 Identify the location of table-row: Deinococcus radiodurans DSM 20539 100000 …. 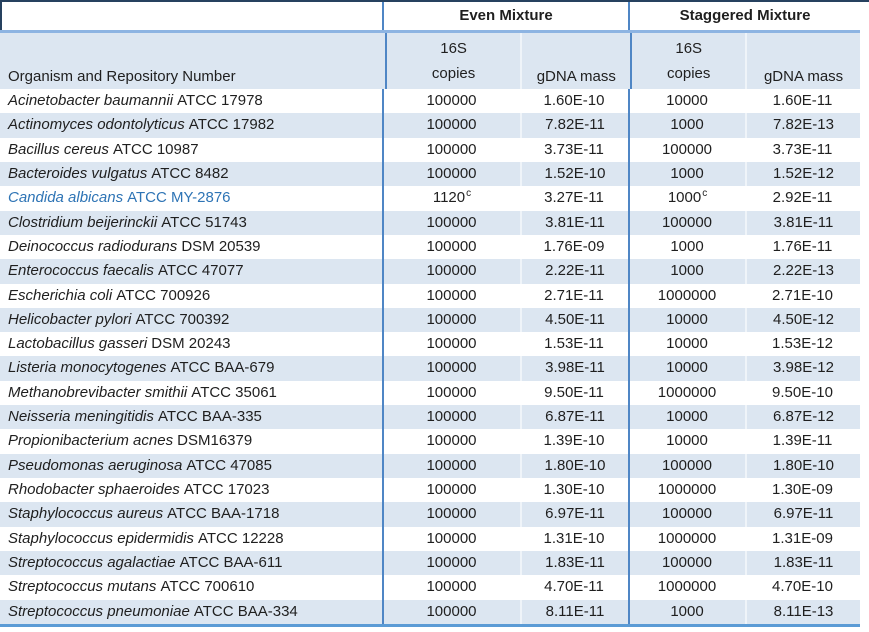
(430, 247).